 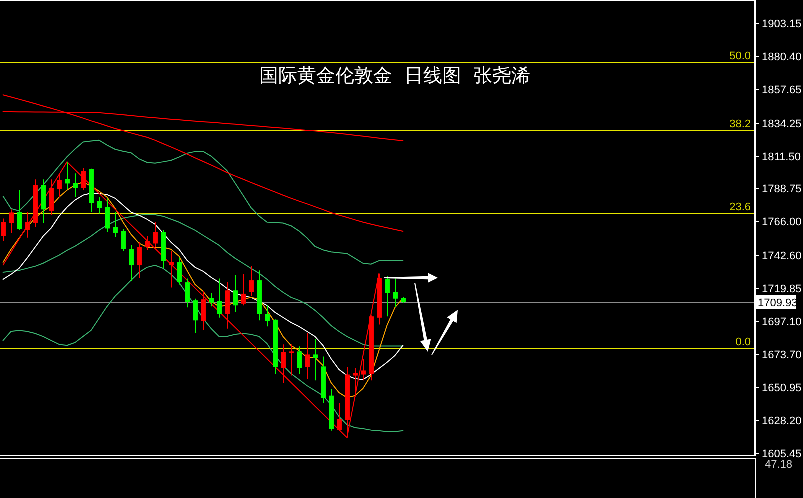 What do you see at coordinates (782, 256) in the screenshot?
I see `y-tick-label: 1742.60` at bounding box center [782, 256].